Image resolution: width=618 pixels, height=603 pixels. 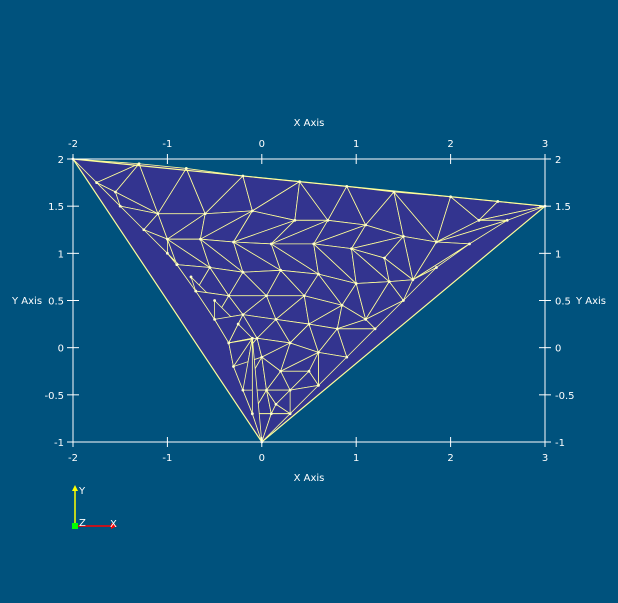 What do you see at coordinates (558, 254) in the screenshot?
I see `y-tick-label-right: 1` at bounding box center [558, 254].